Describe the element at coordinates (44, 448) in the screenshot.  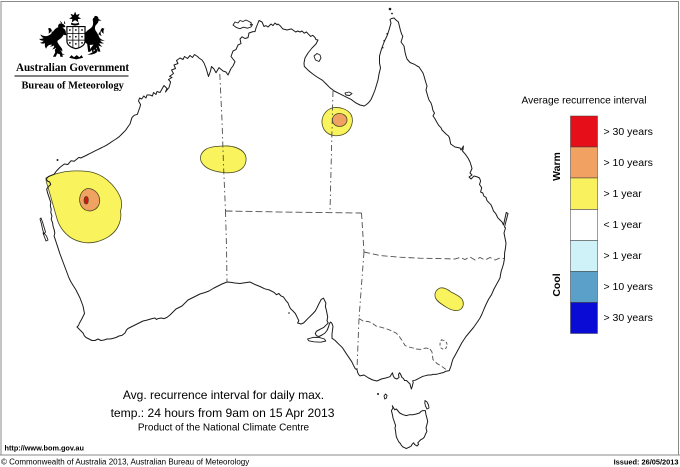
I see `svg-text: http://www.bom.gov.au` at that location.